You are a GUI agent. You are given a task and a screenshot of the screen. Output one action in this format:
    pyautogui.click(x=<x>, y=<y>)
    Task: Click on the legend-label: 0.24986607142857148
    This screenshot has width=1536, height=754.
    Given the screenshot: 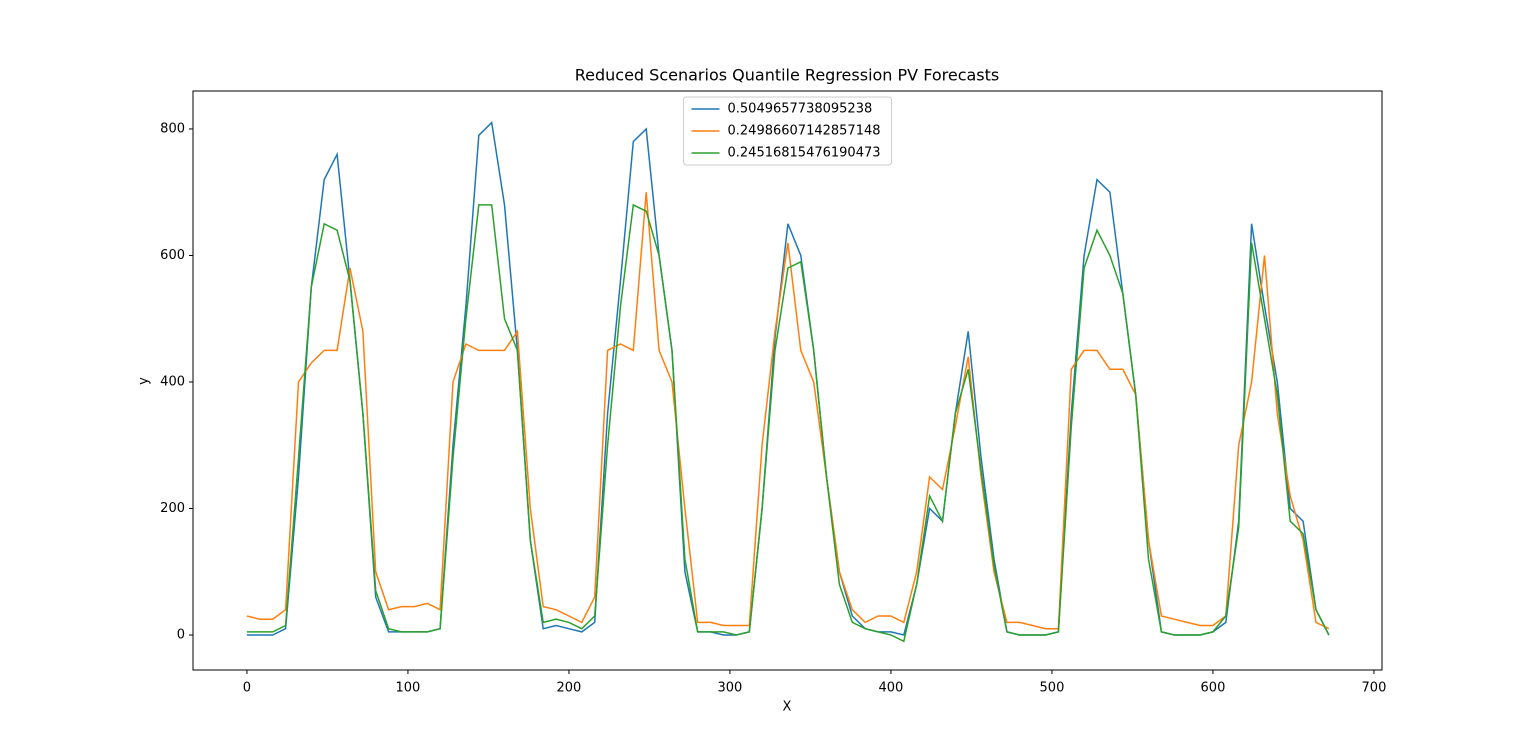 What is the action you would take?
    pyautogui.click(x=804, y=131)
    